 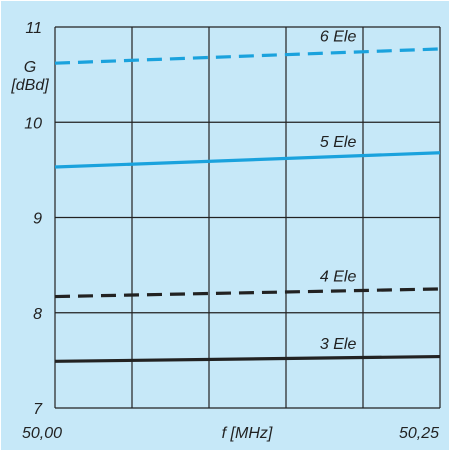 What do you see at coordinates (37, 219) in the screenshot?
I see `y-tick-label: 9` at bounding box center [37, 219].